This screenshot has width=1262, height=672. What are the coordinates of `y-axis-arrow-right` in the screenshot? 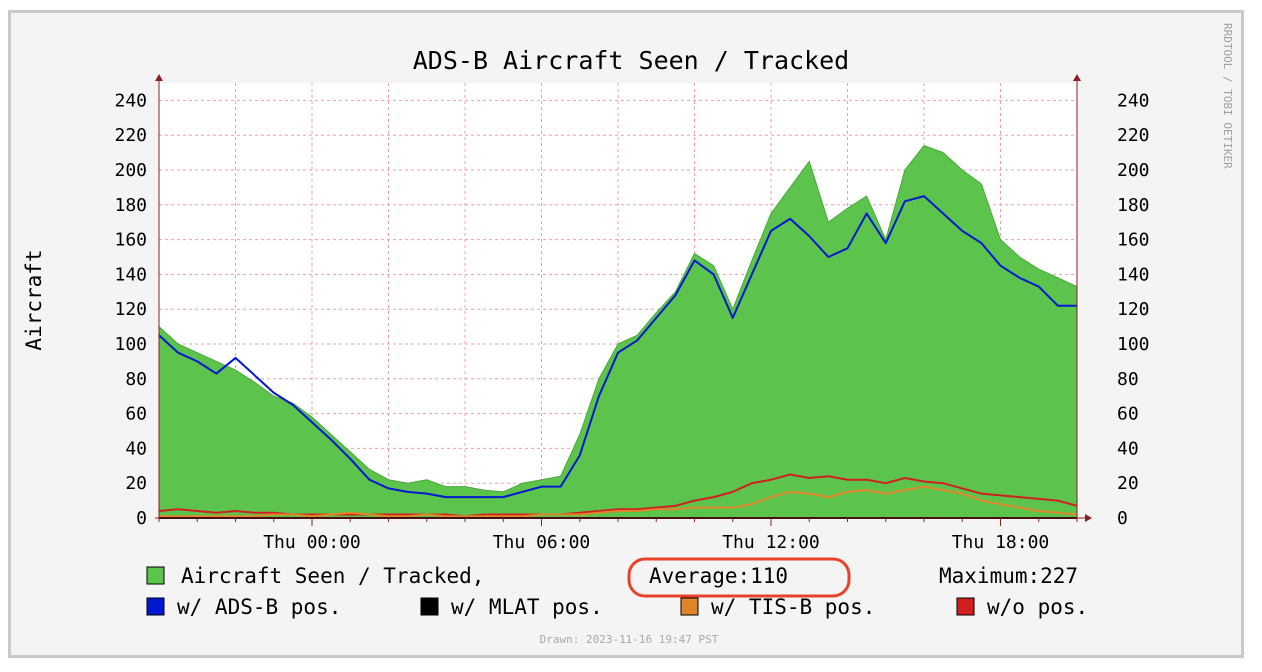 It's located at (1077, 77).